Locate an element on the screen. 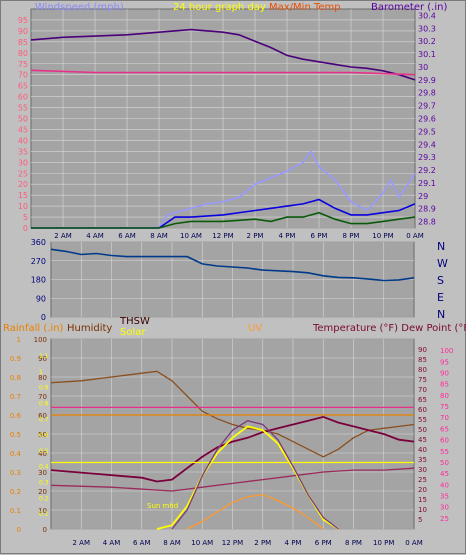 The width and height of the screenshot is (466, 555). humidity-tick-label: 100 is located at coordinates (40, 340).